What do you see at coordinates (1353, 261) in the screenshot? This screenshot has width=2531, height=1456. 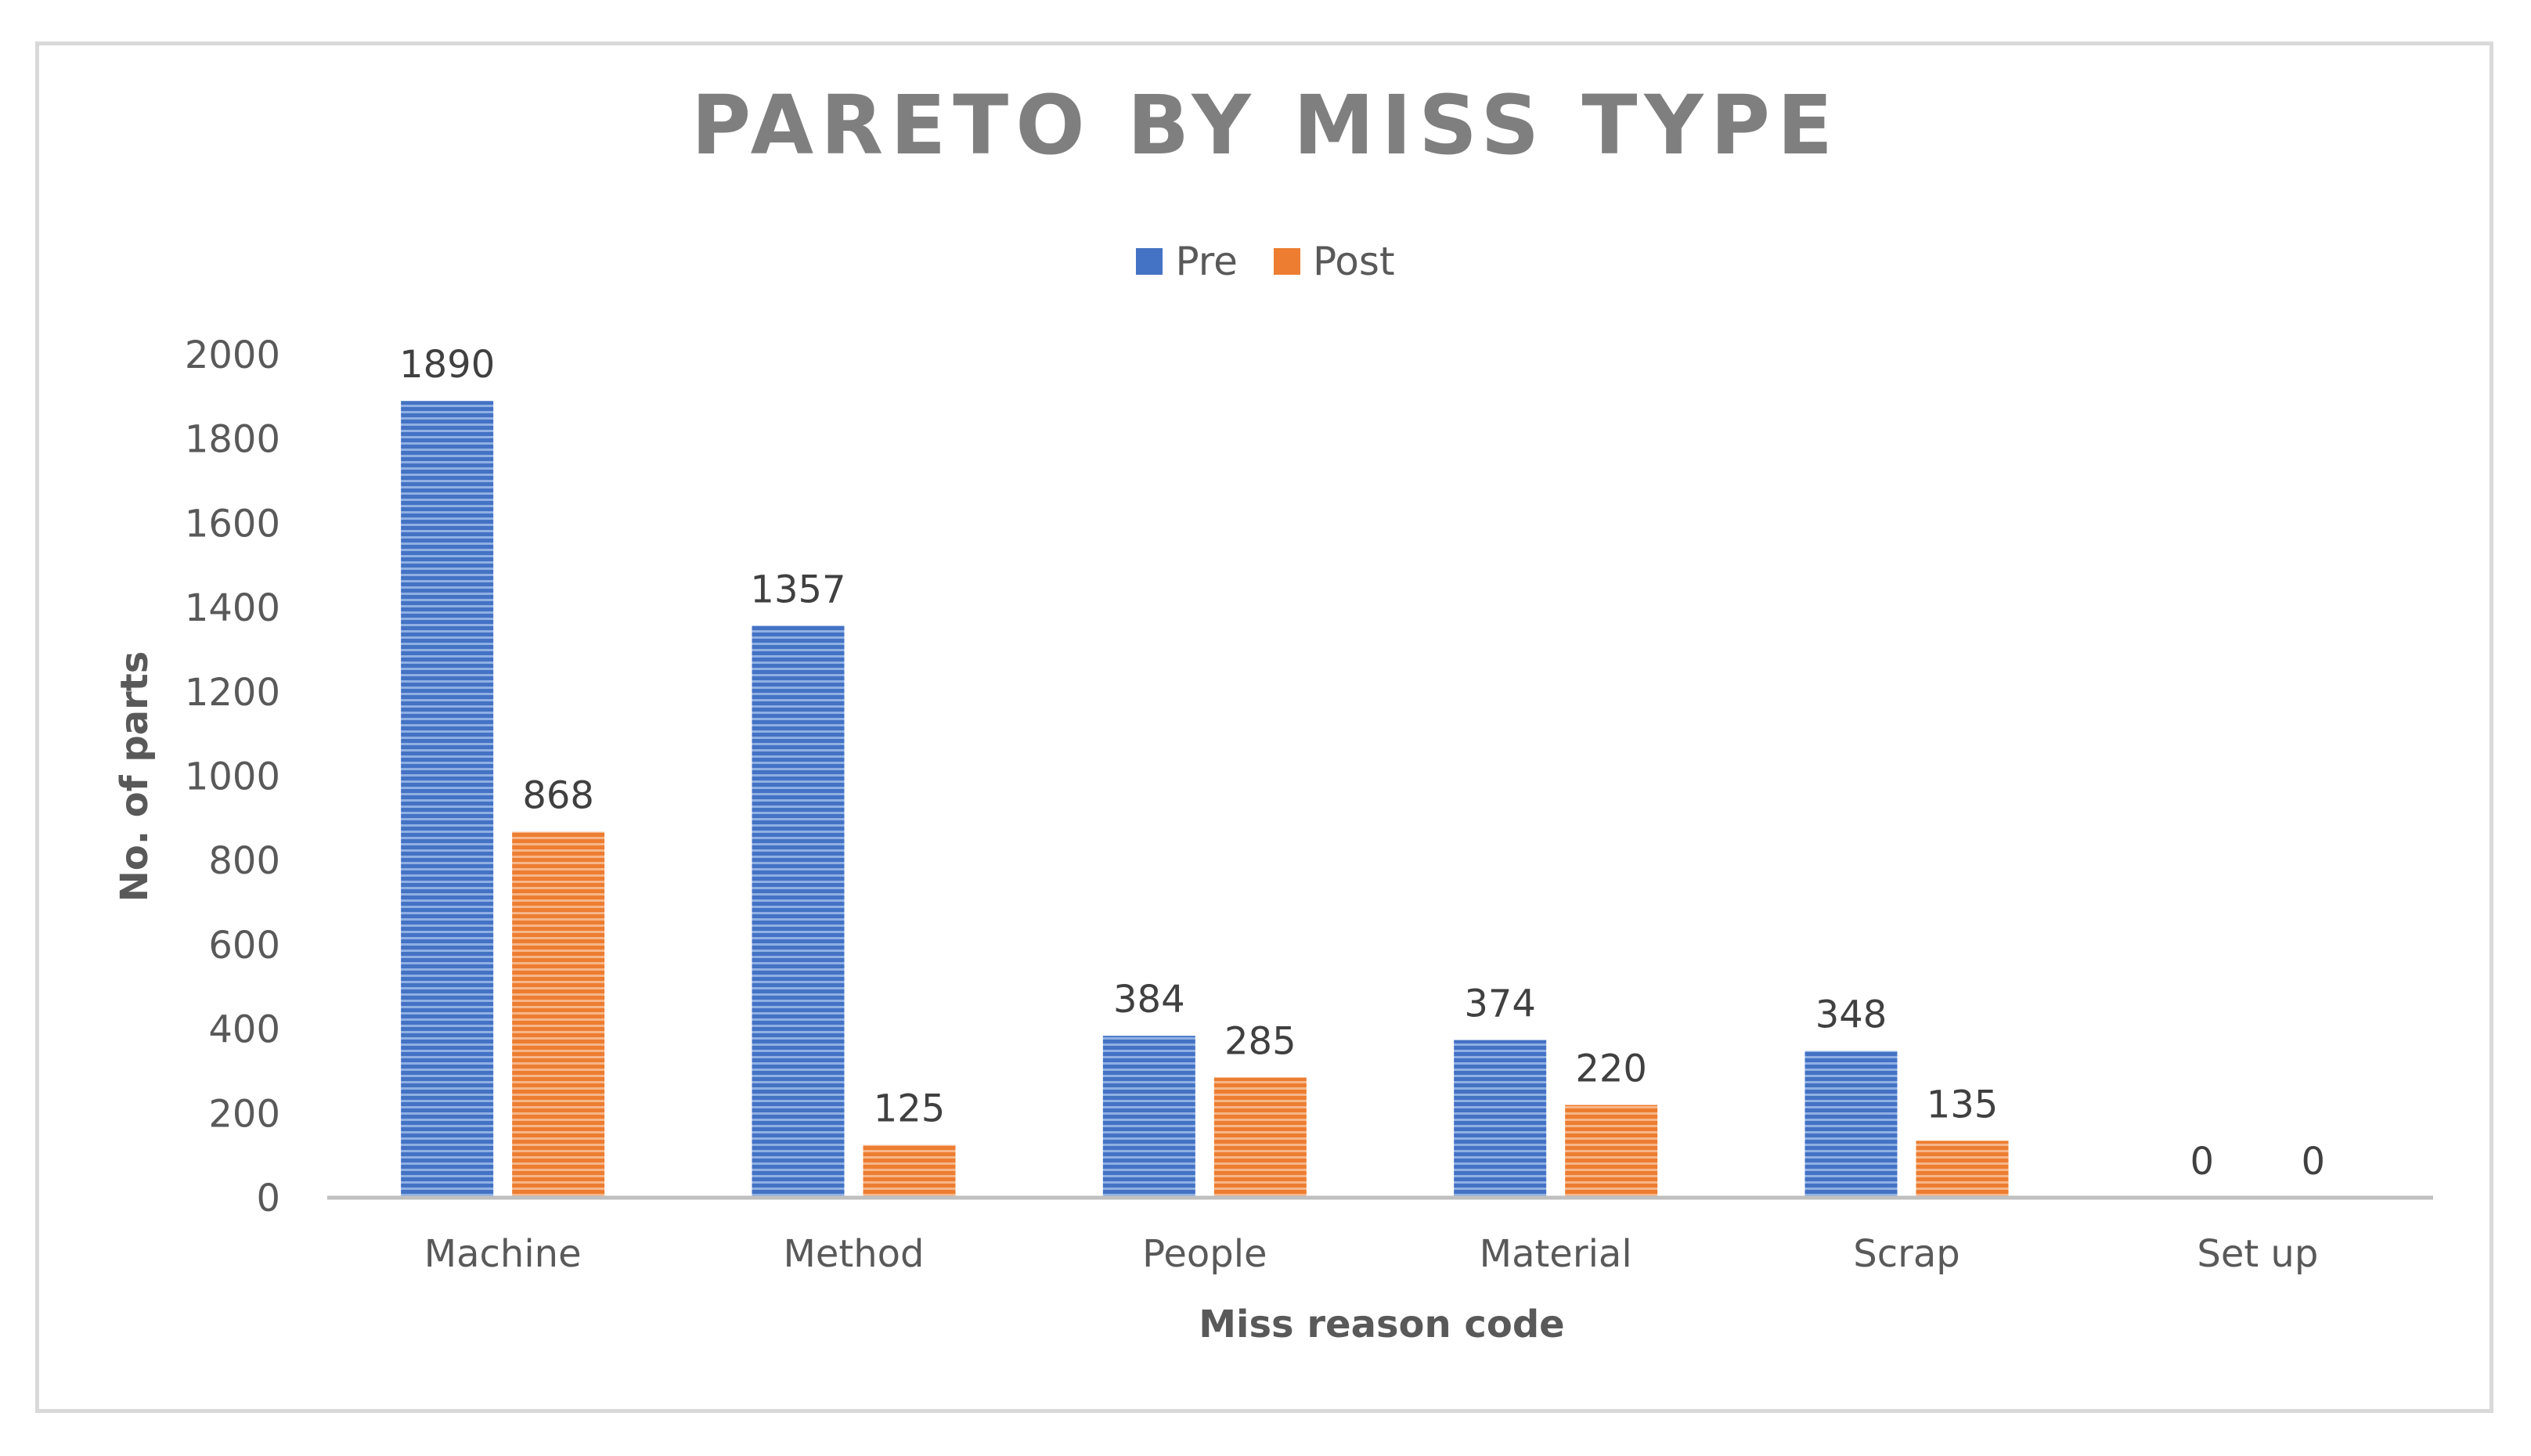 I see `legend-label-post: Post` at bounding box center [1353, 261].